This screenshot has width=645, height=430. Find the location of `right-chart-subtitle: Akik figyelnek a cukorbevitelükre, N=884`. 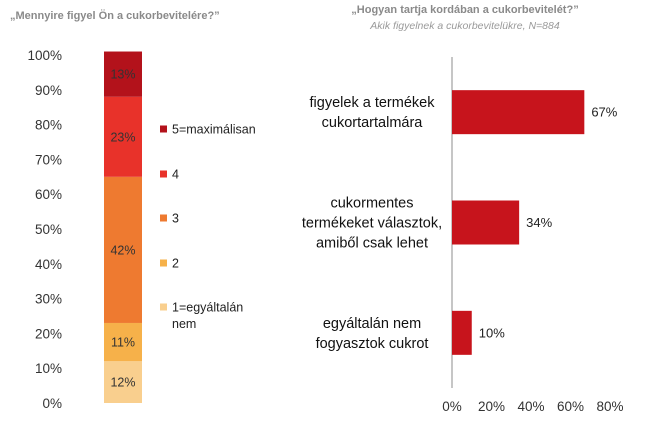

right-chart-subtitle: Akik figyelnek a cukorbevitelükre, N=884 is located at coordinates (465, 26).